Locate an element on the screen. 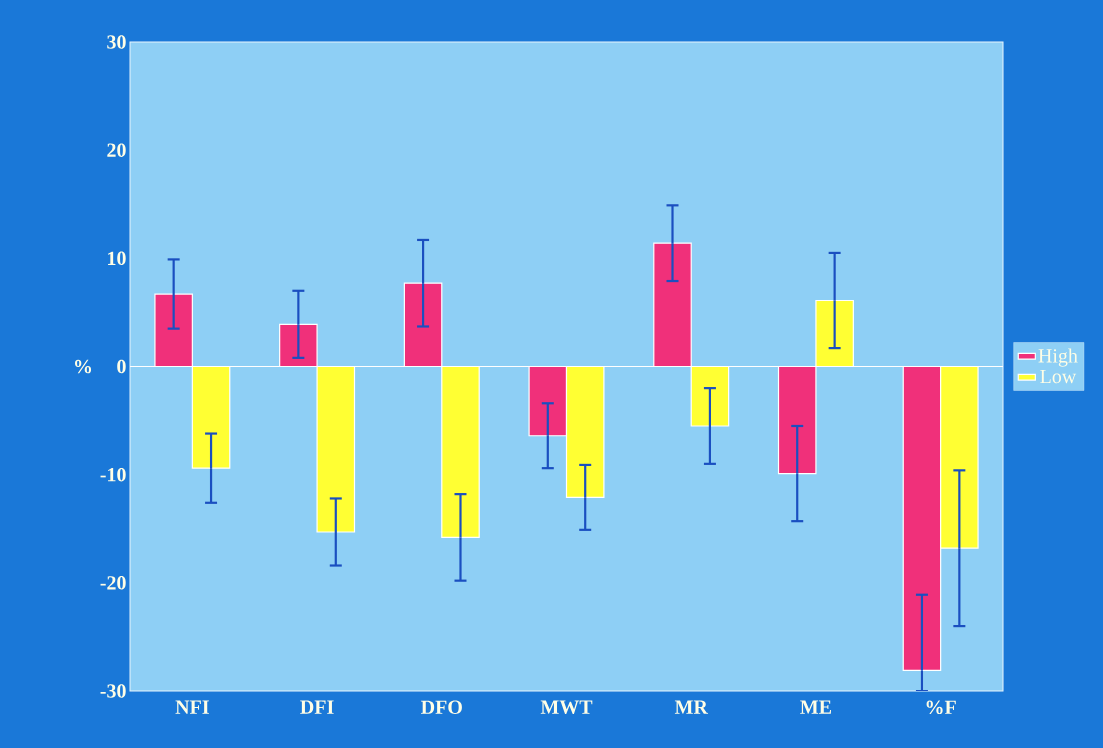 This screenshot has width=1103, height=748. x-tick-label: DFI is located at coordinates (317, 707).